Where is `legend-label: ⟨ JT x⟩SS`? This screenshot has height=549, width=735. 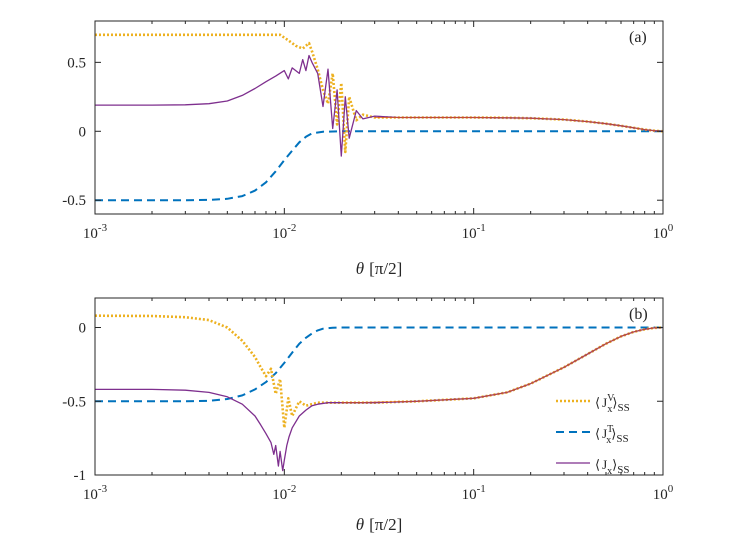
legend-label: ⟨ JT x⟩SS is located at coordinates (612, 435).